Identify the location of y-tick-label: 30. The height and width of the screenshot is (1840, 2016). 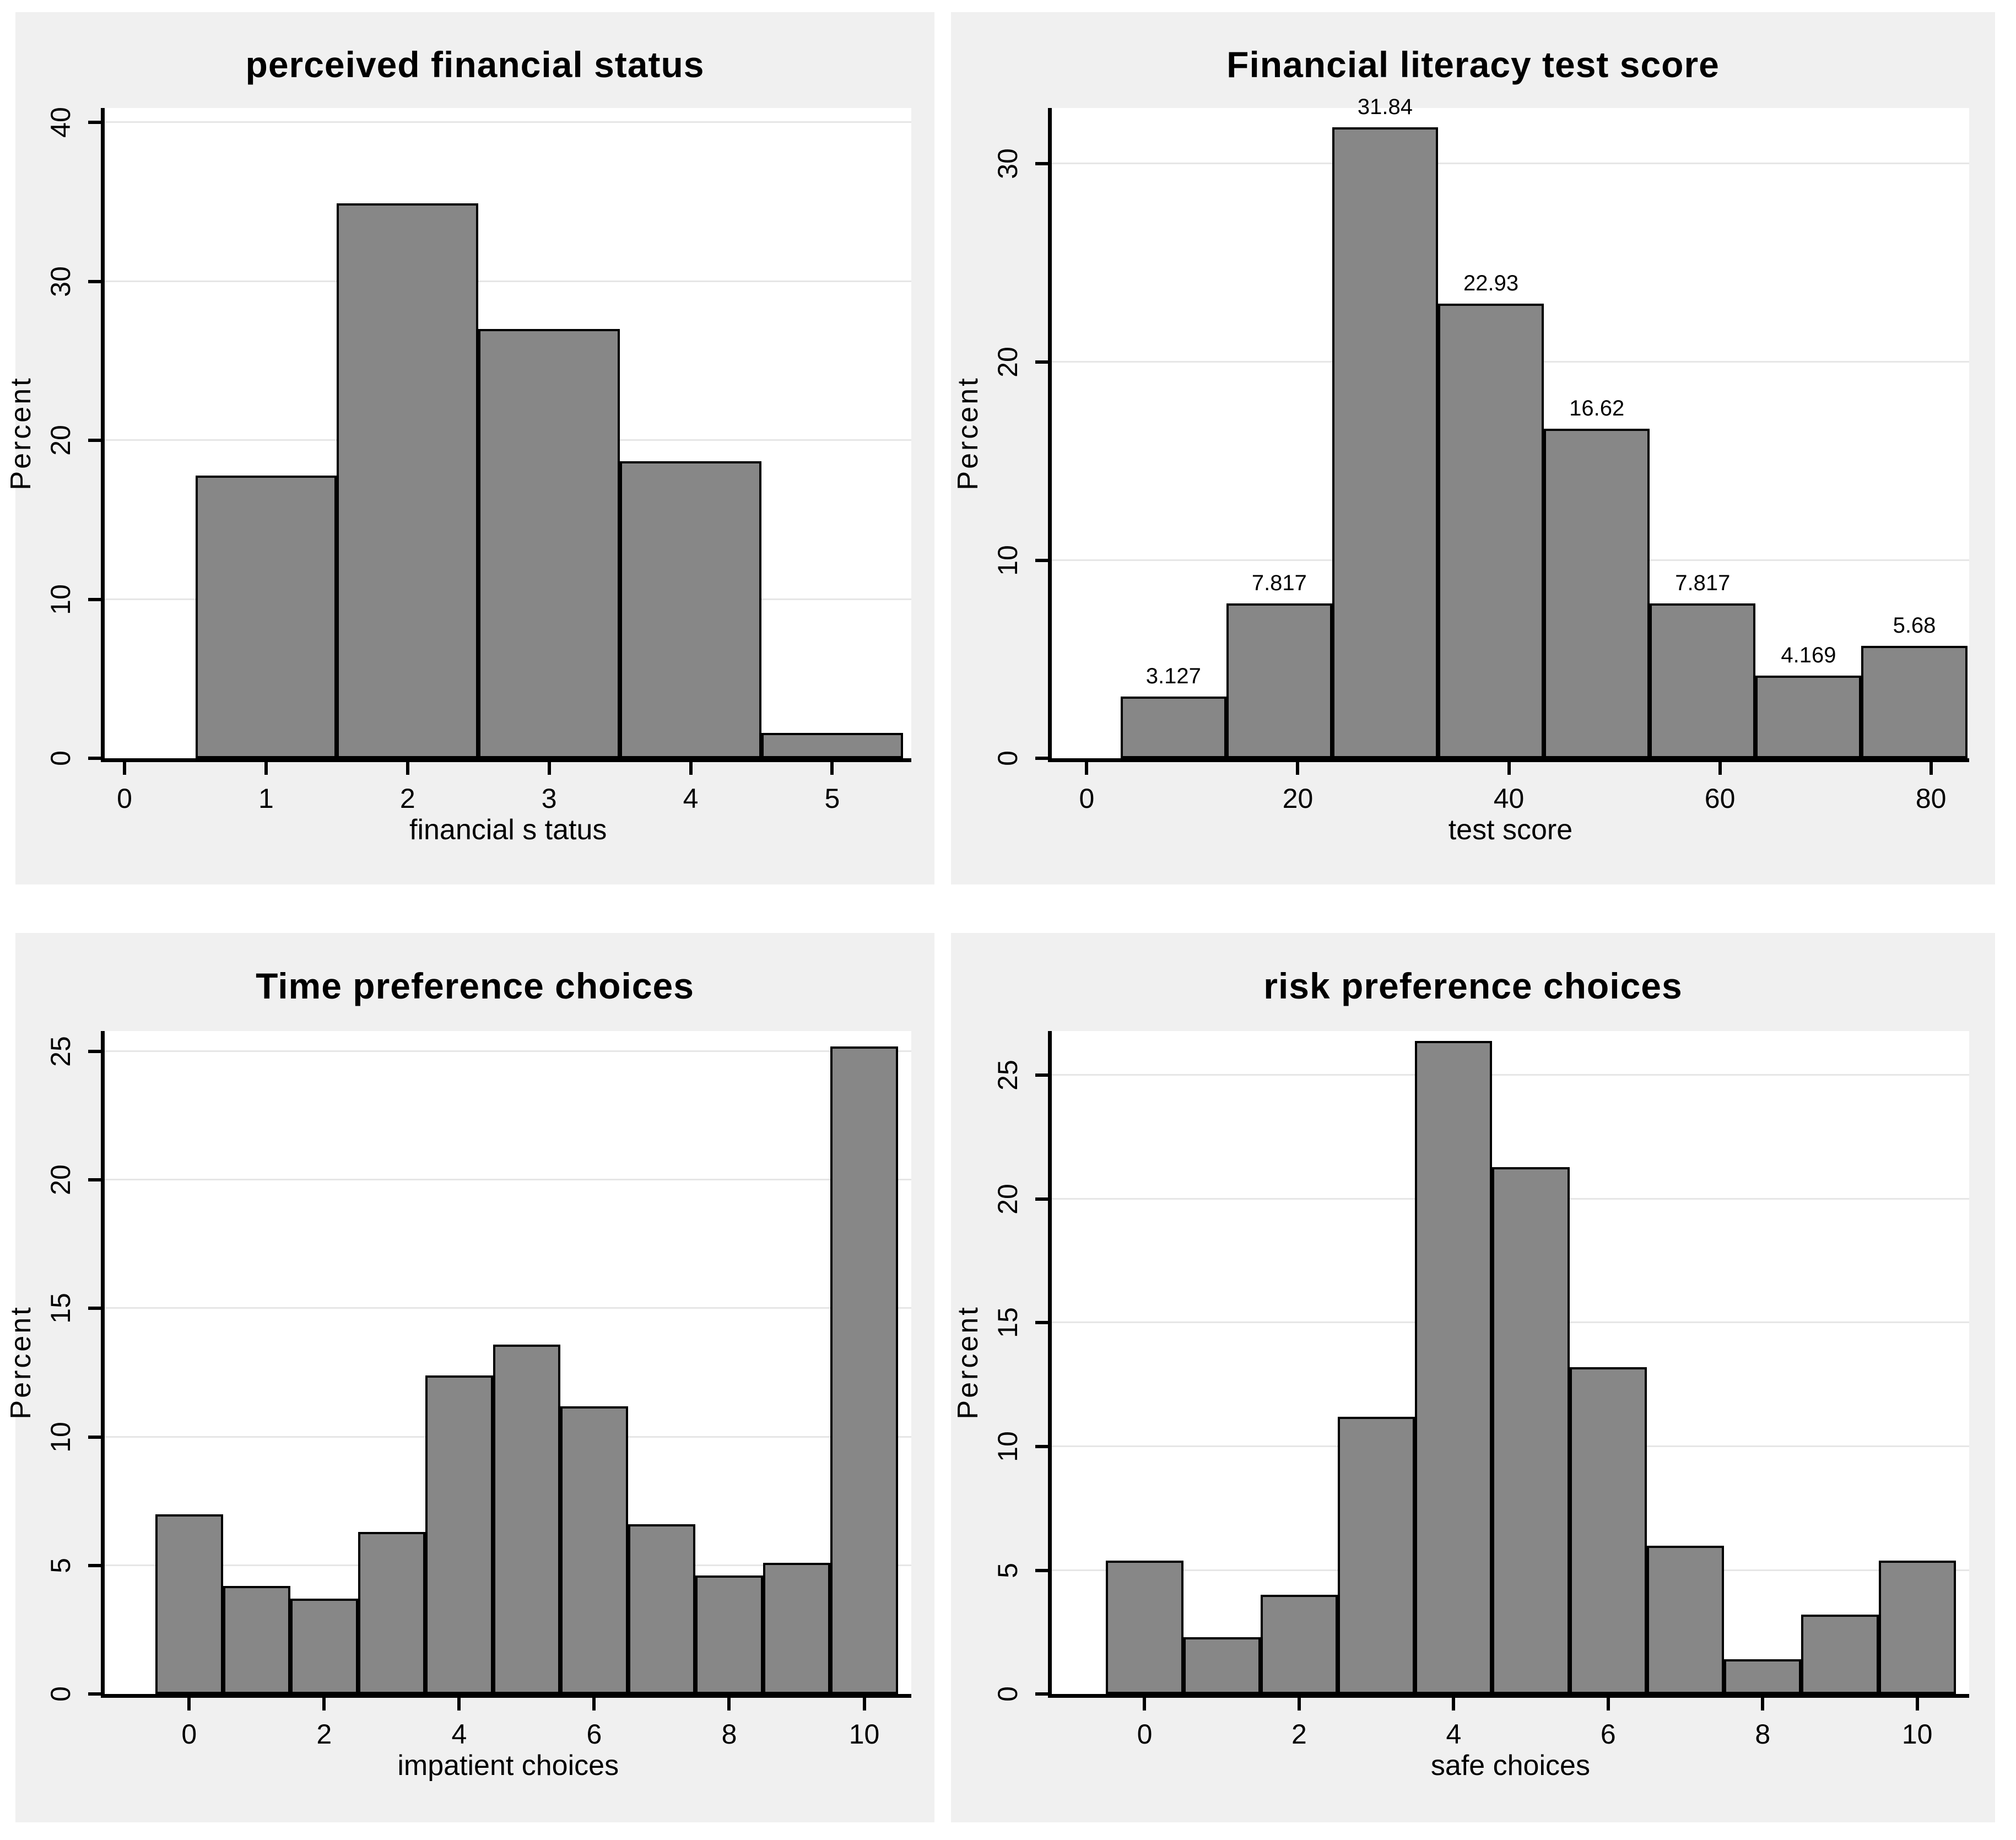
(1008, 163).